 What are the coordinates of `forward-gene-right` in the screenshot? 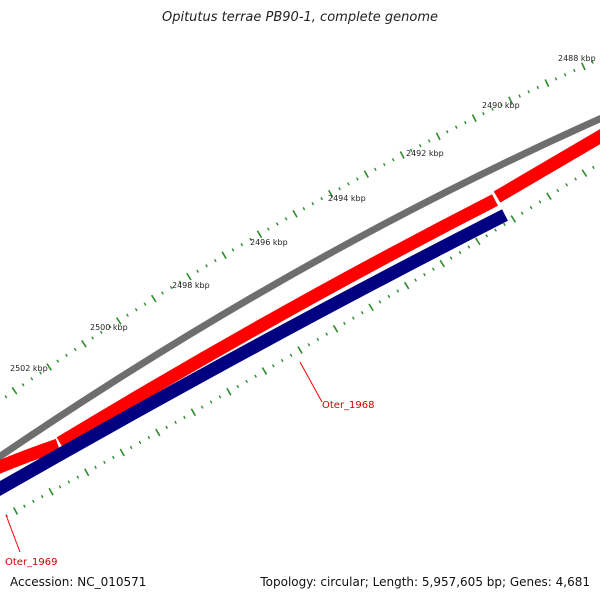 It's located at (546, 166).